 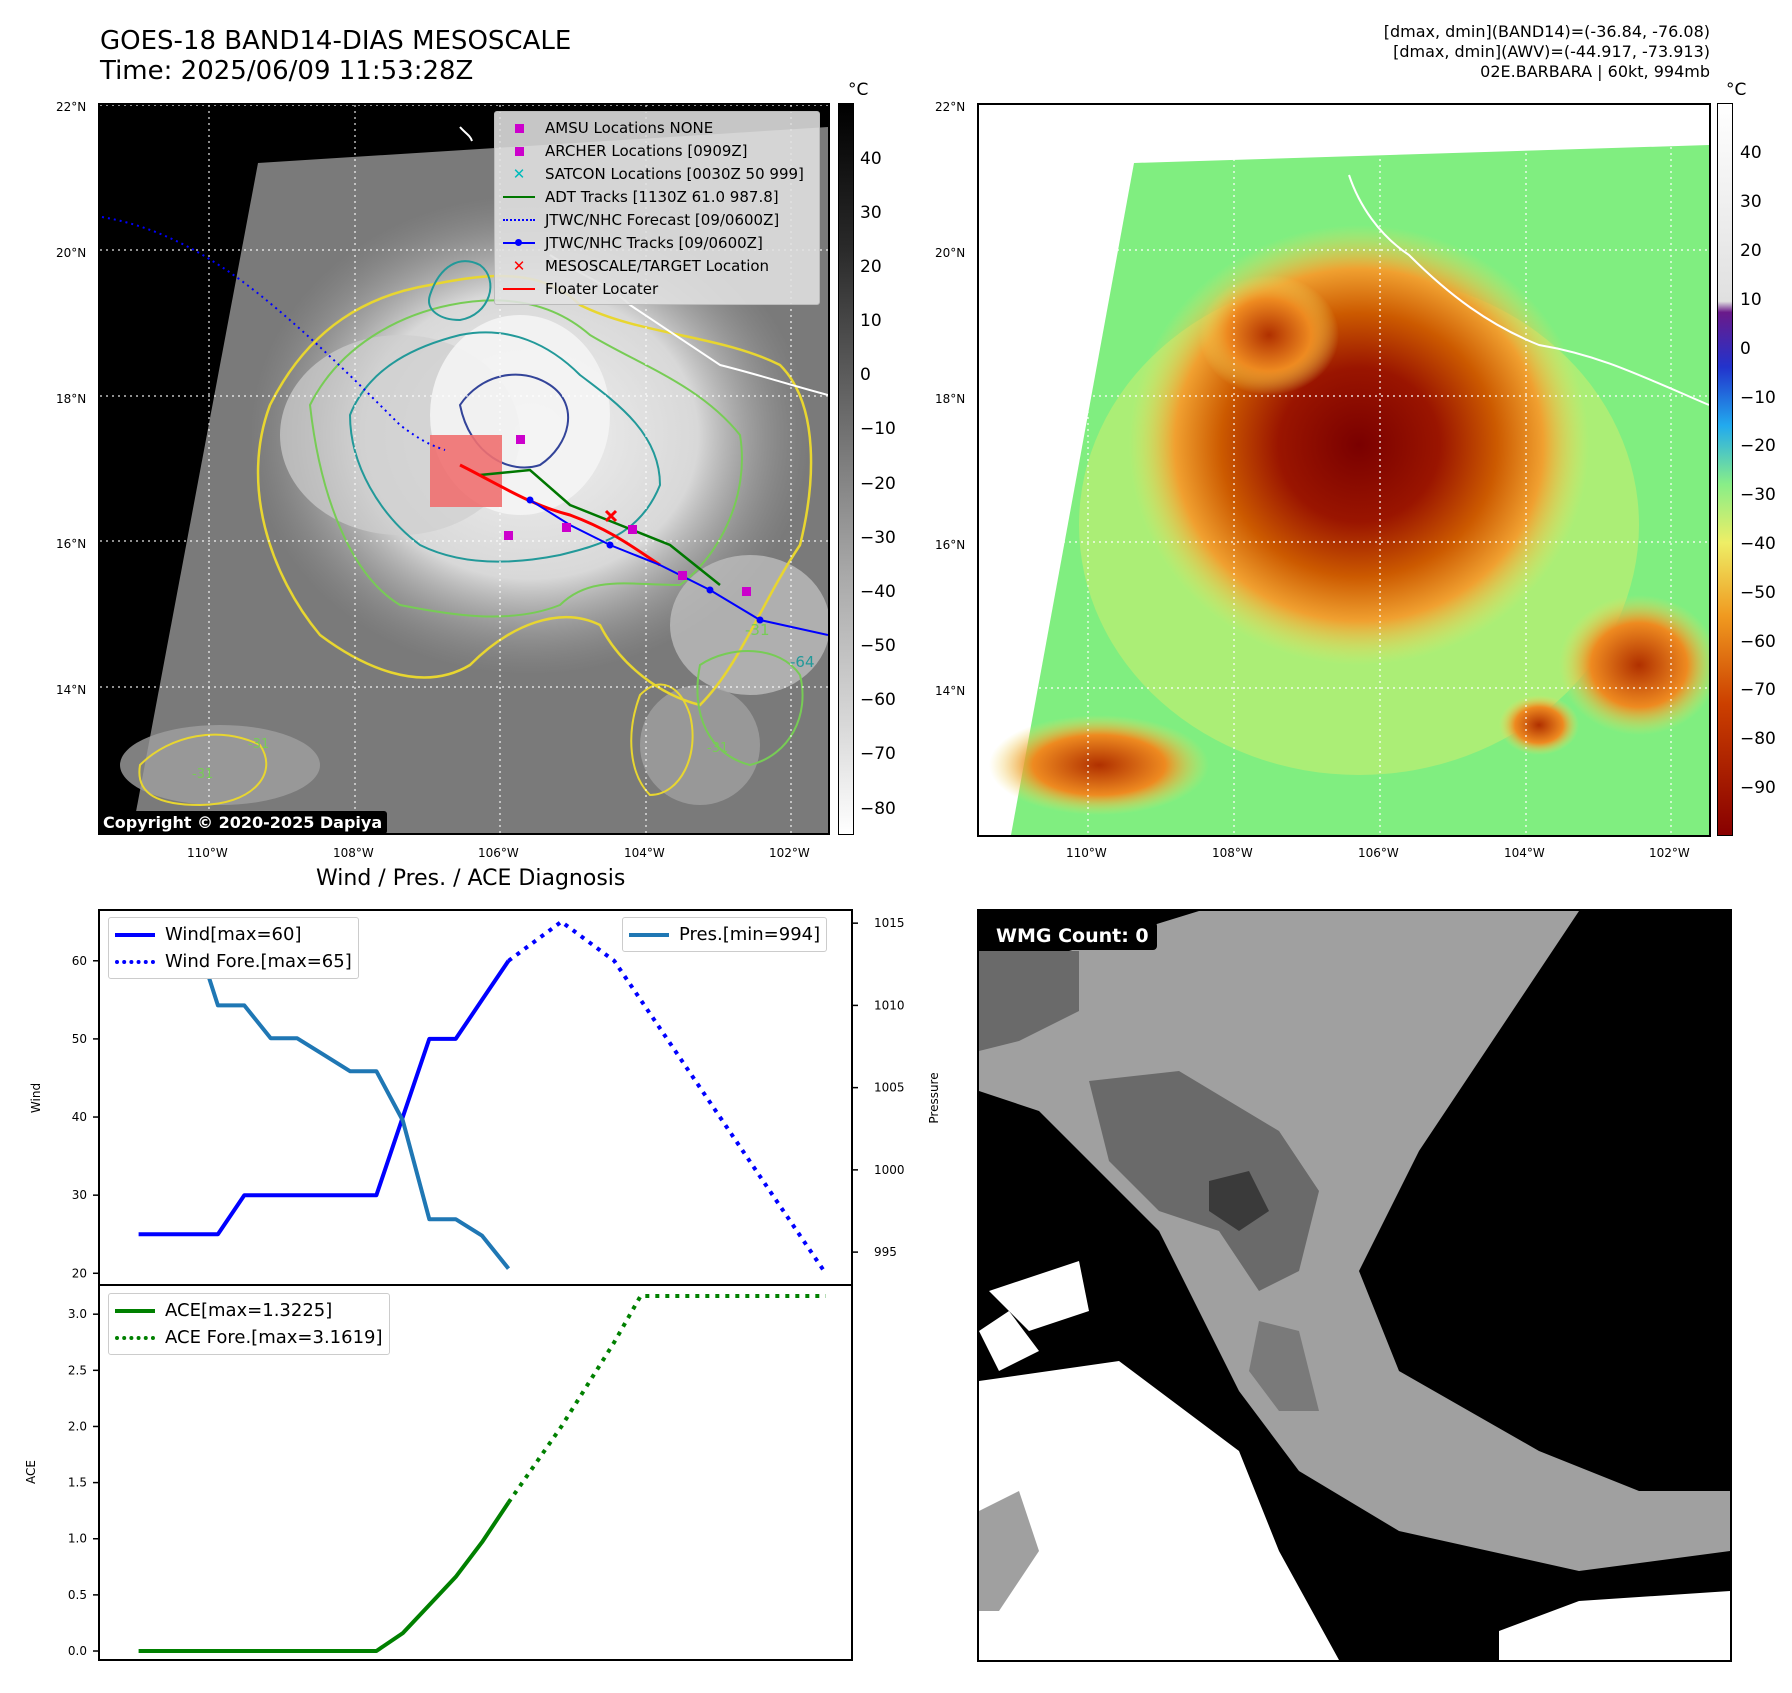 What do you see at coordinates (885, 1252) in the screenshot?
I see `y-right-tick-label: 995` at bounding box center [885, 1252].